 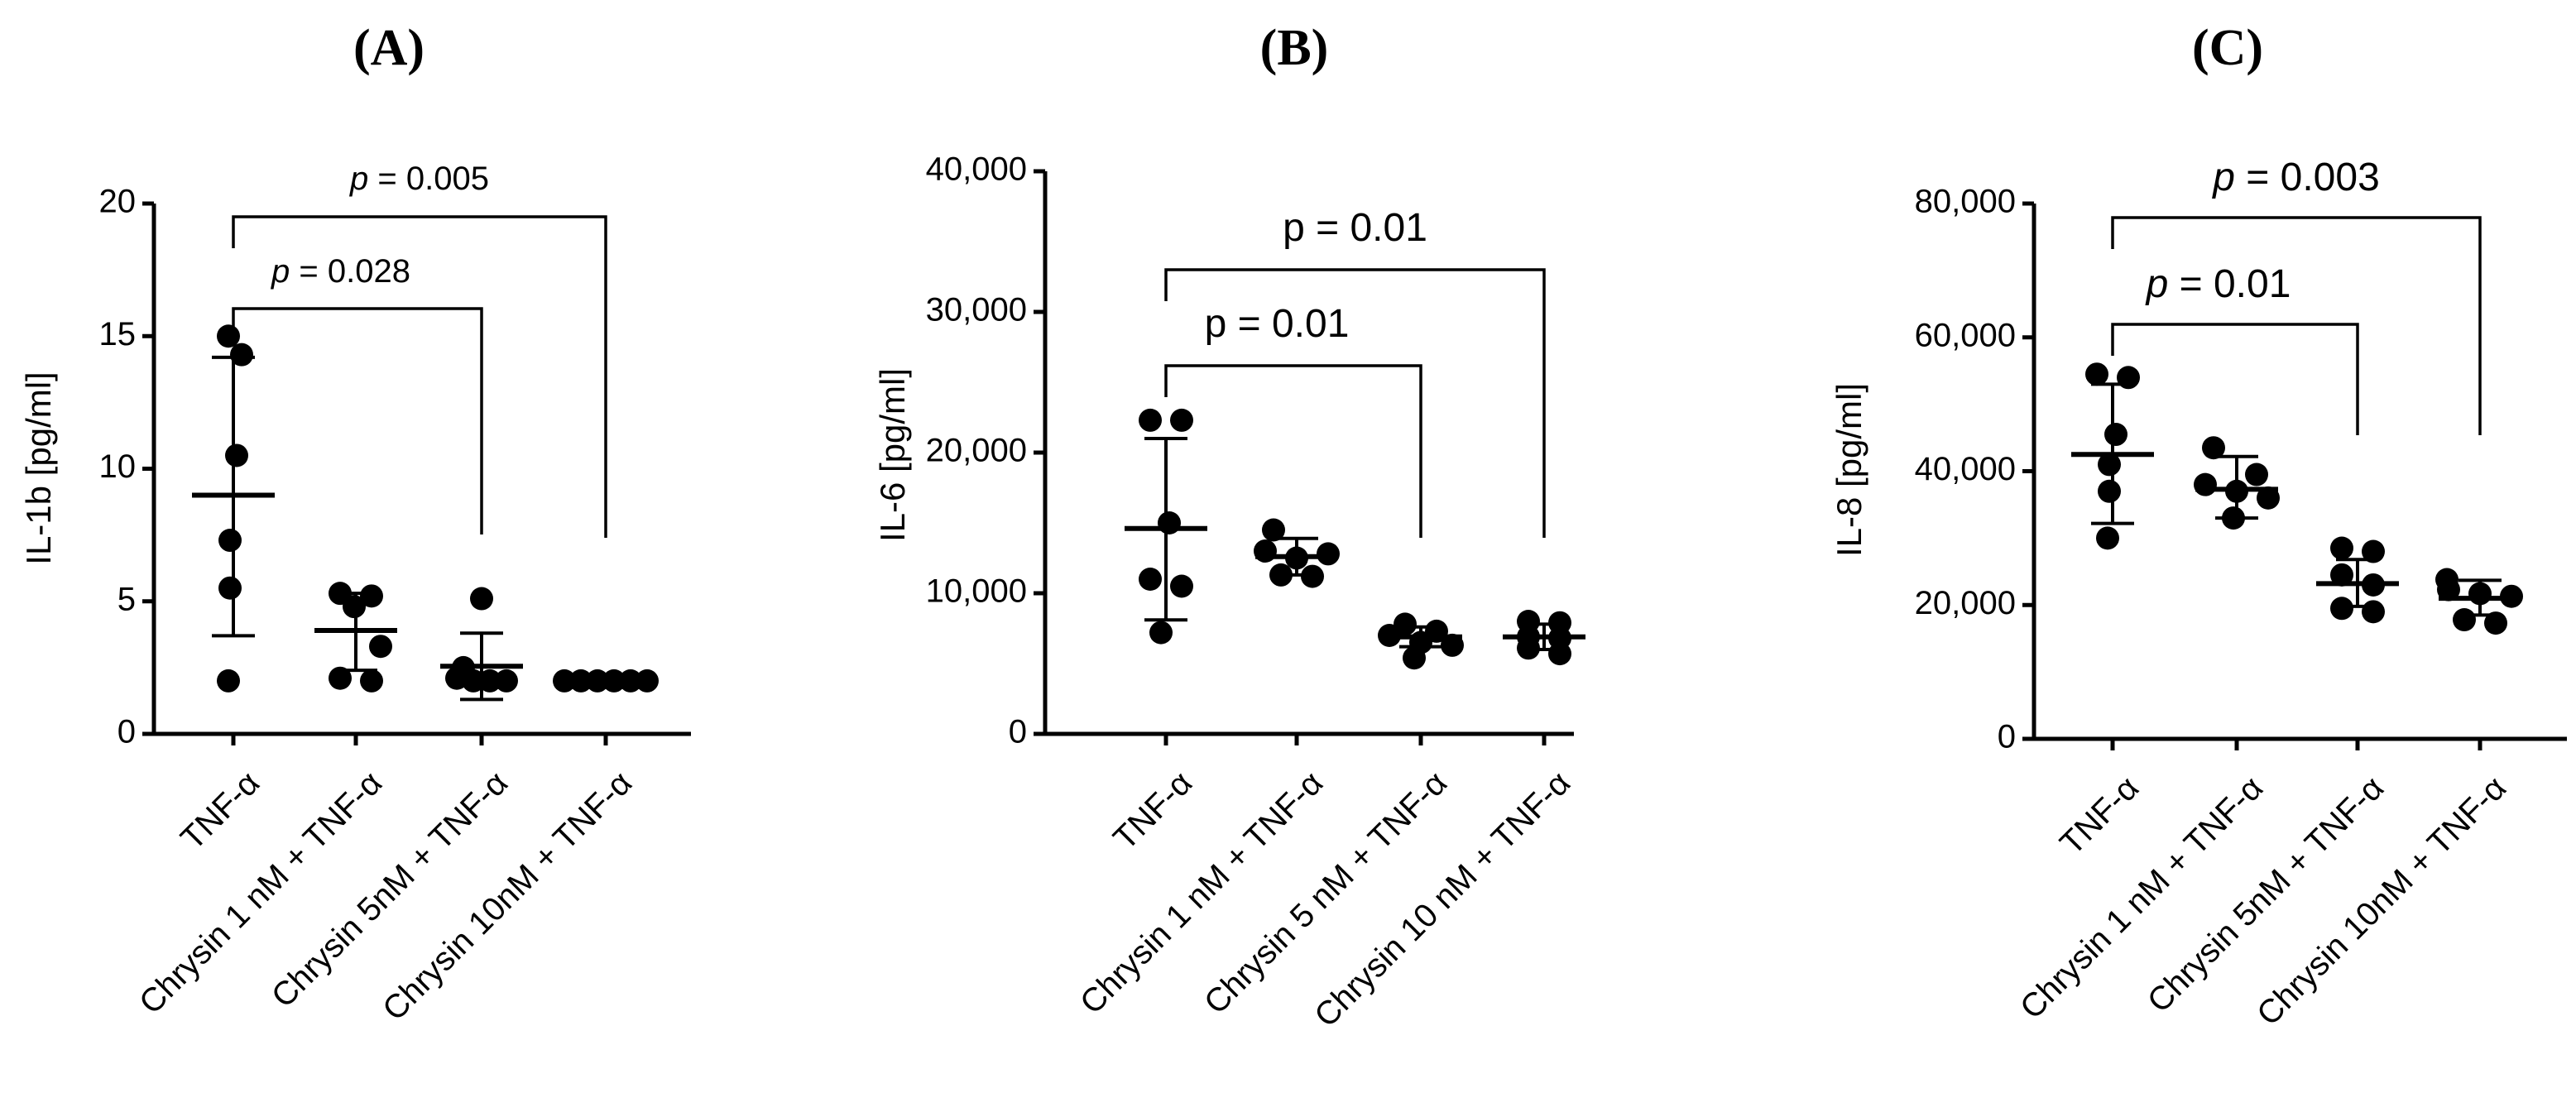 What do you see at coordinates (2308, 177) in the screenshot?
I see `p-value: = 0.003` at bounding box center [2308, 177].